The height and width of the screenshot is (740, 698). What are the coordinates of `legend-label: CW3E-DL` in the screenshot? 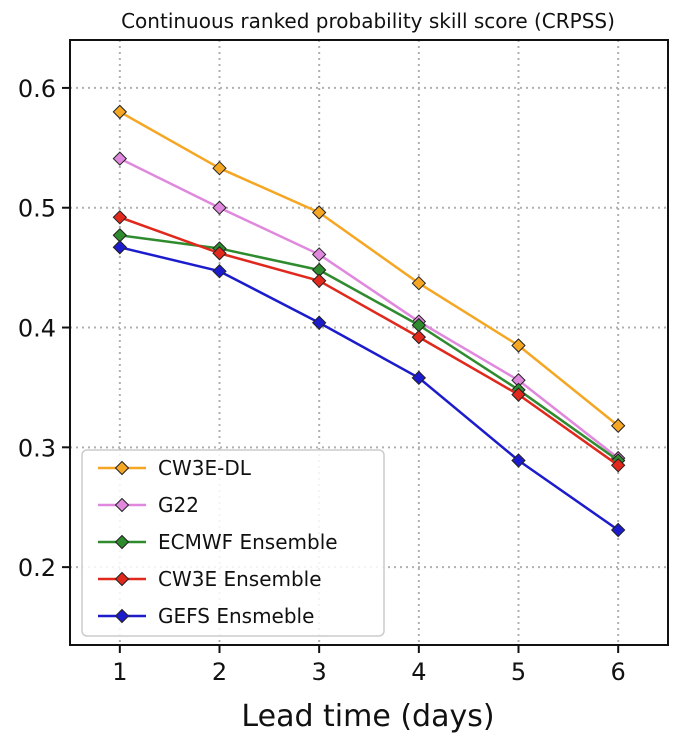 It's located at (205, 468).